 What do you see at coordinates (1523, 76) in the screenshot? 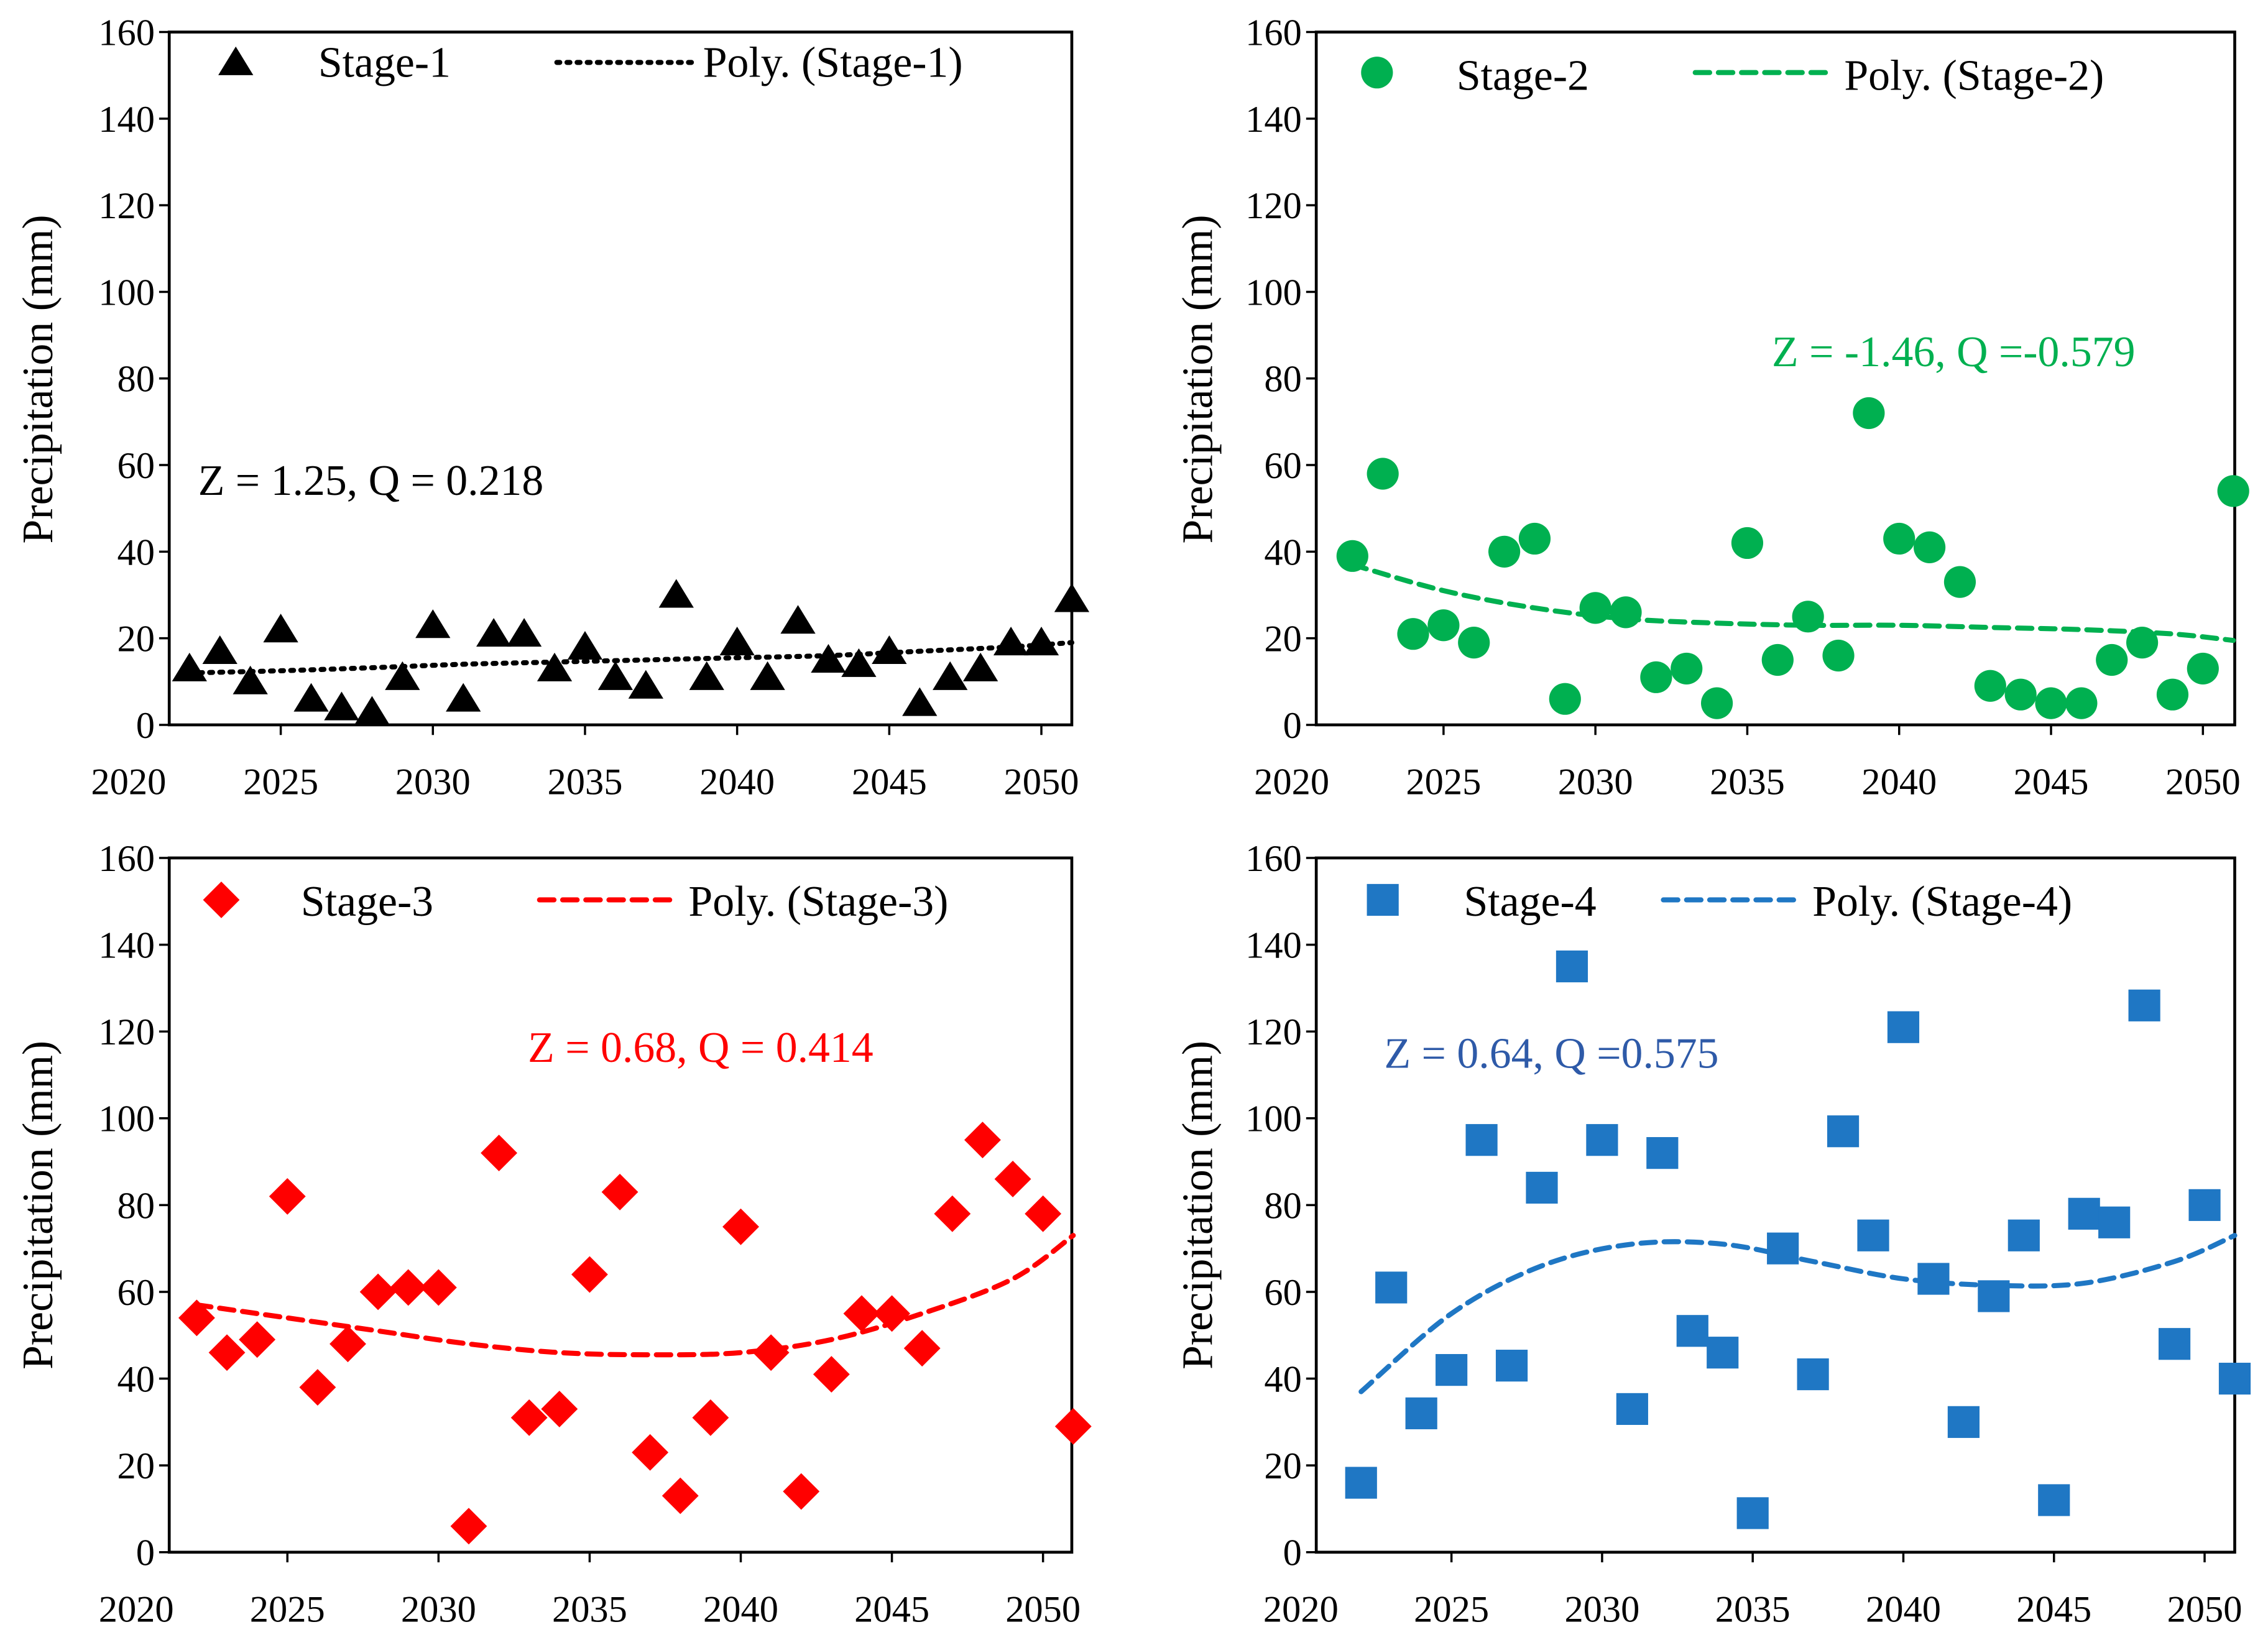
I see `legend-label: Stage-2` at bounding box center [1523, 76].